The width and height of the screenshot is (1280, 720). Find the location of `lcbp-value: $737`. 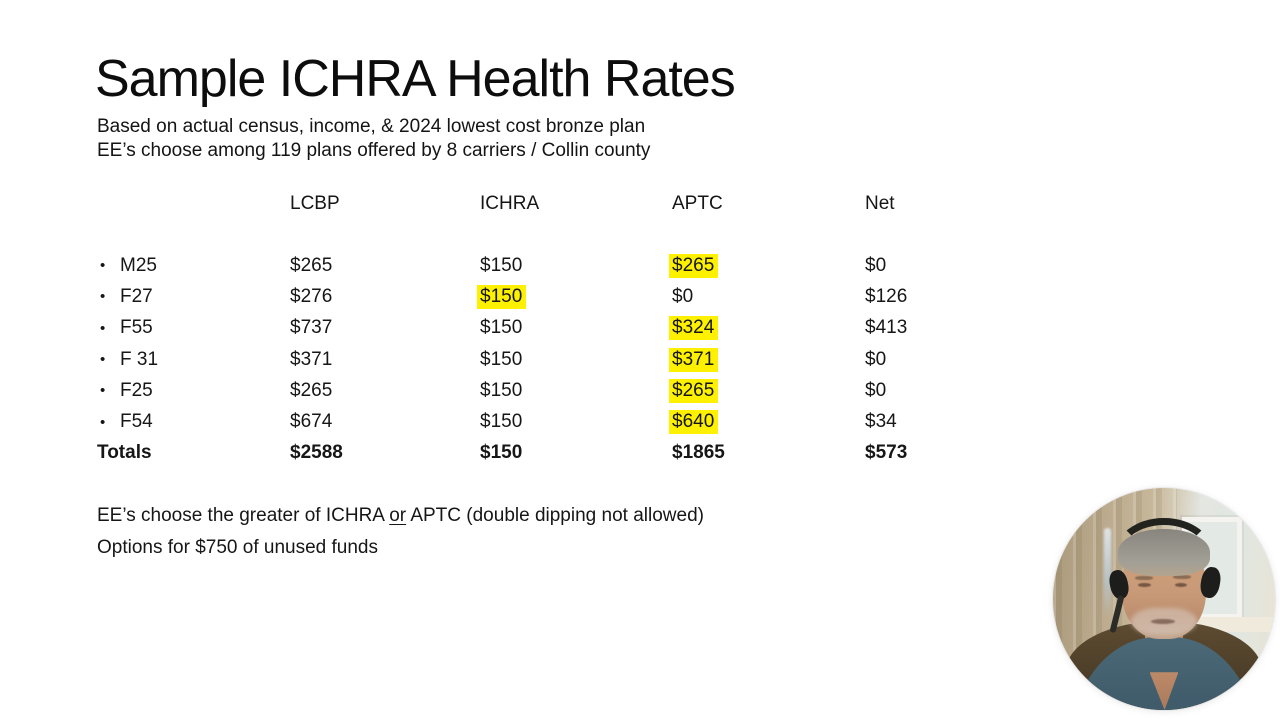

lcbp-value: $737 is located at coordinates (311, 328).